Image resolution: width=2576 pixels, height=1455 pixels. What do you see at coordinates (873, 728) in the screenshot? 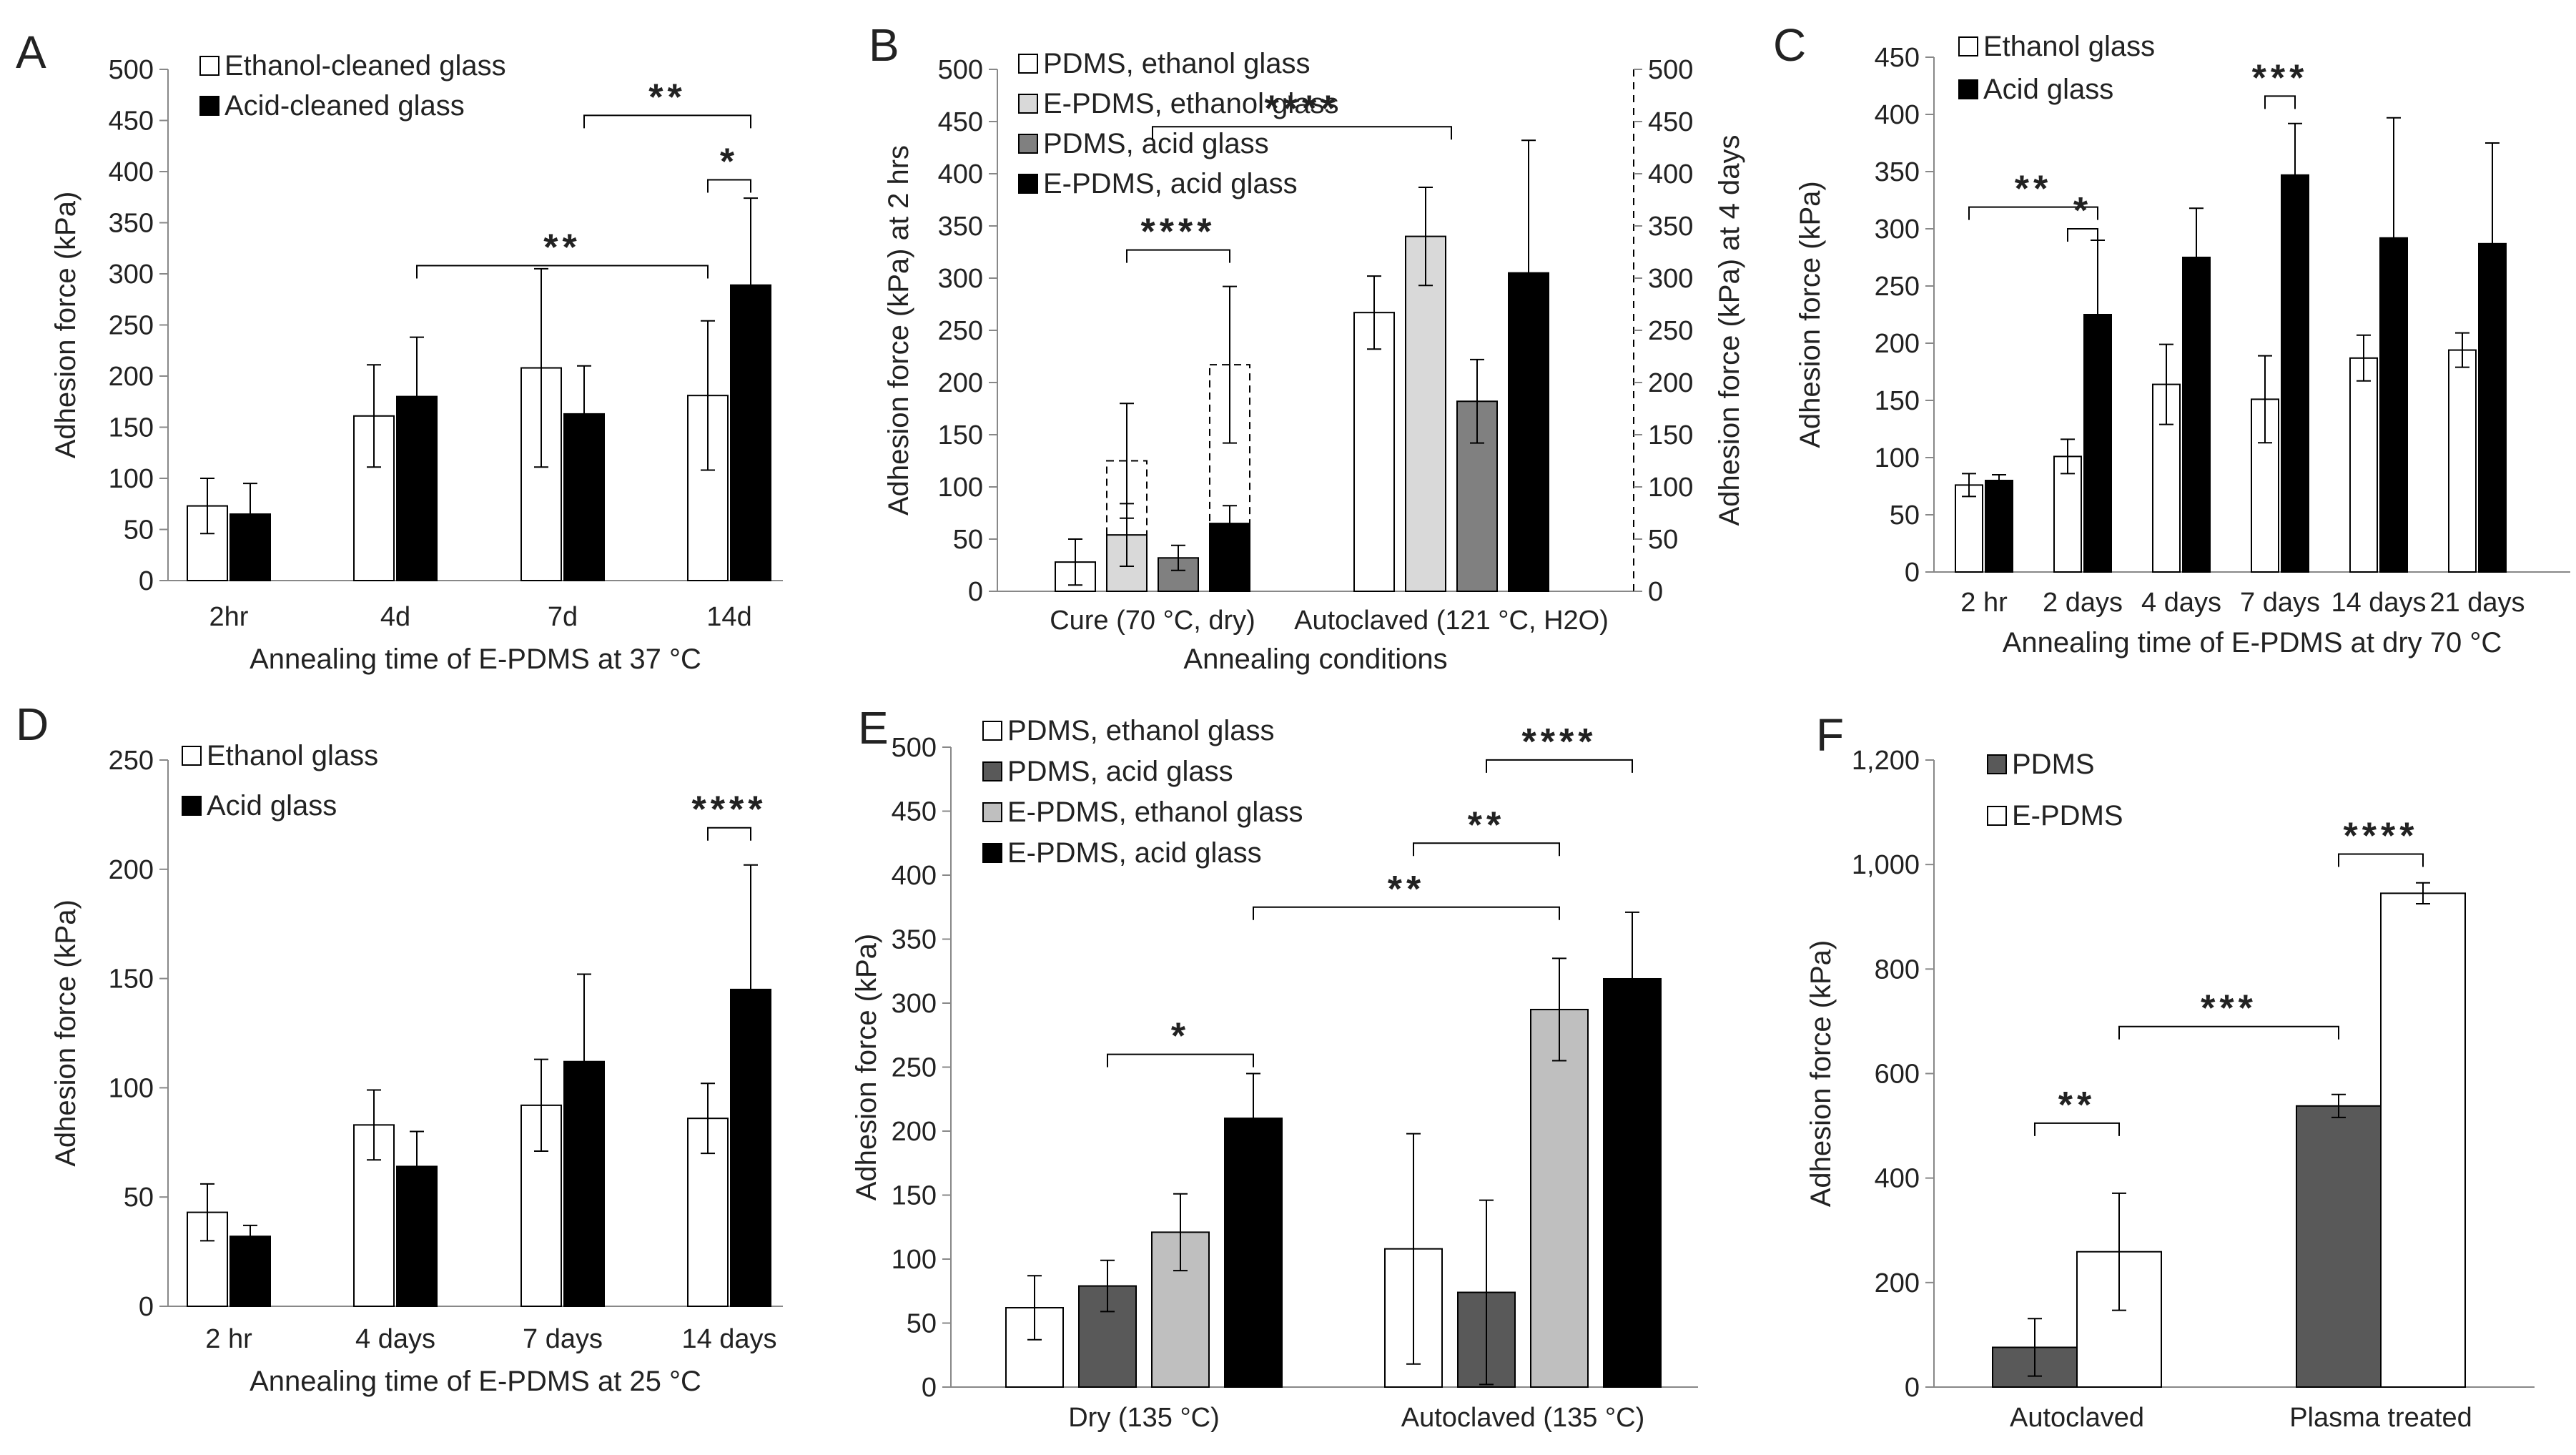
I see `panel-letter: E` at bounding box center [873, 728].